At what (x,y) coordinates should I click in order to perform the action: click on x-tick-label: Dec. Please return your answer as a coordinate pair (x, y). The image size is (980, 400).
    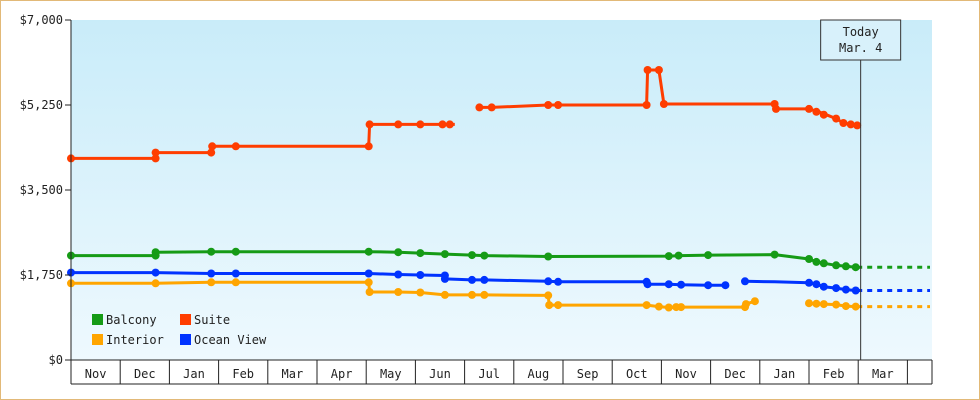
    Looking at the image, I should click on (145, 374).